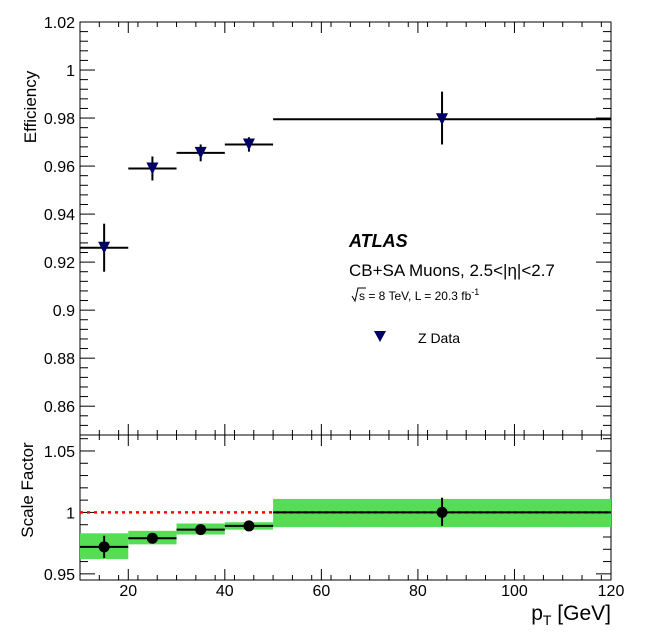  I want to click on lumi-rest: = 8 TeV, L = 20.3 fb, so click(418, 296).